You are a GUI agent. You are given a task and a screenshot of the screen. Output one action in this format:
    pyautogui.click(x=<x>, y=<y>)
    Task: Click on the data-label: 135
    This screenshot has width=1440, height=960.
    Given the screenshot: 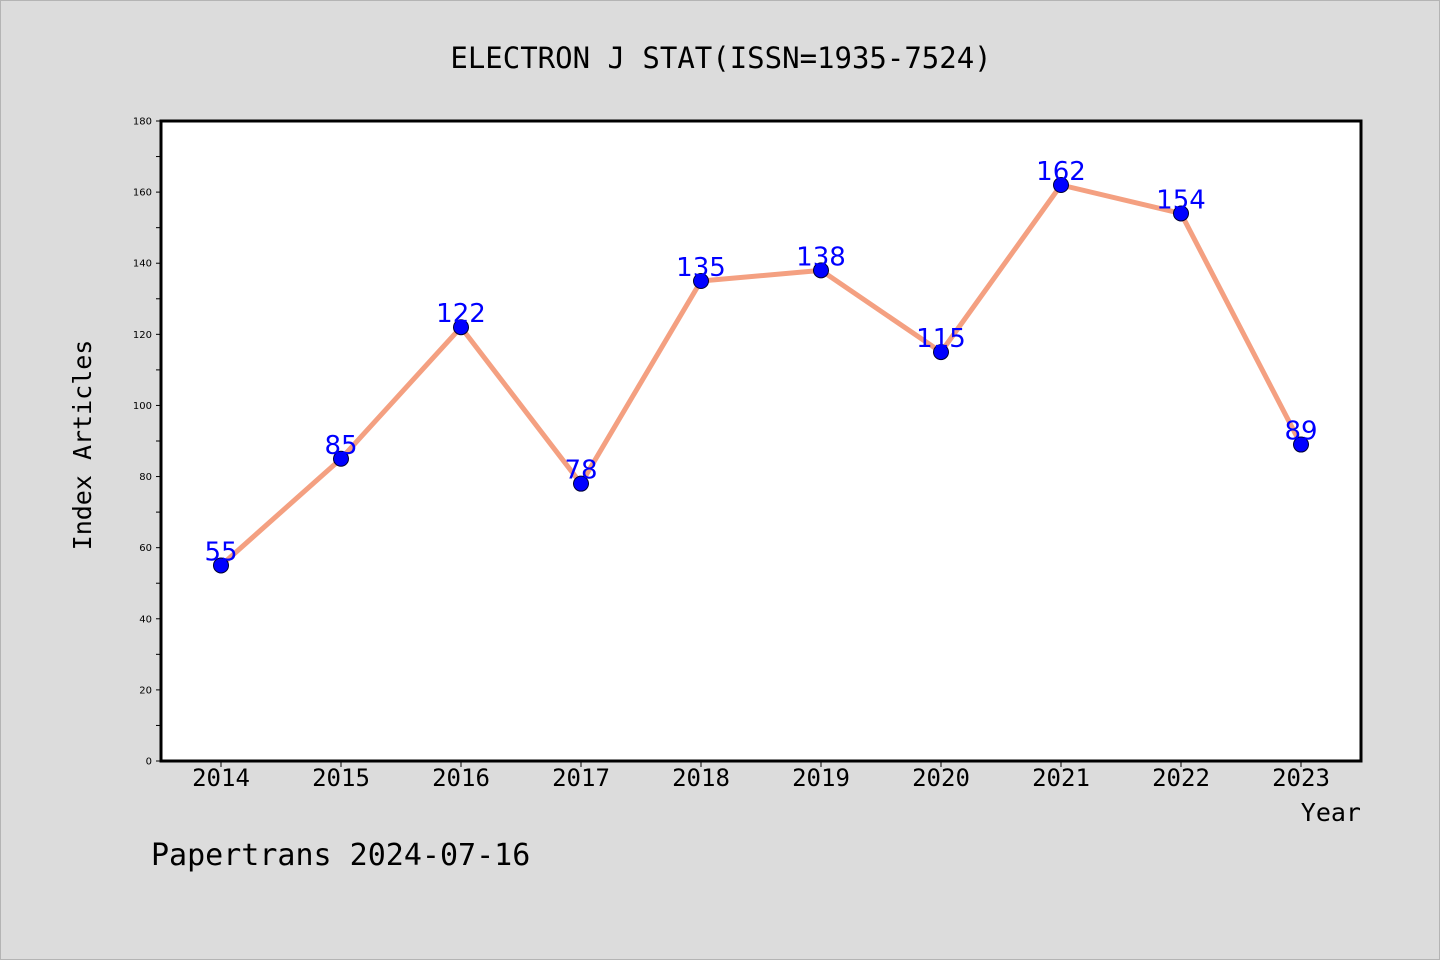 What is the action you would take?
    pyautogui.click(x=701, y=268)
    